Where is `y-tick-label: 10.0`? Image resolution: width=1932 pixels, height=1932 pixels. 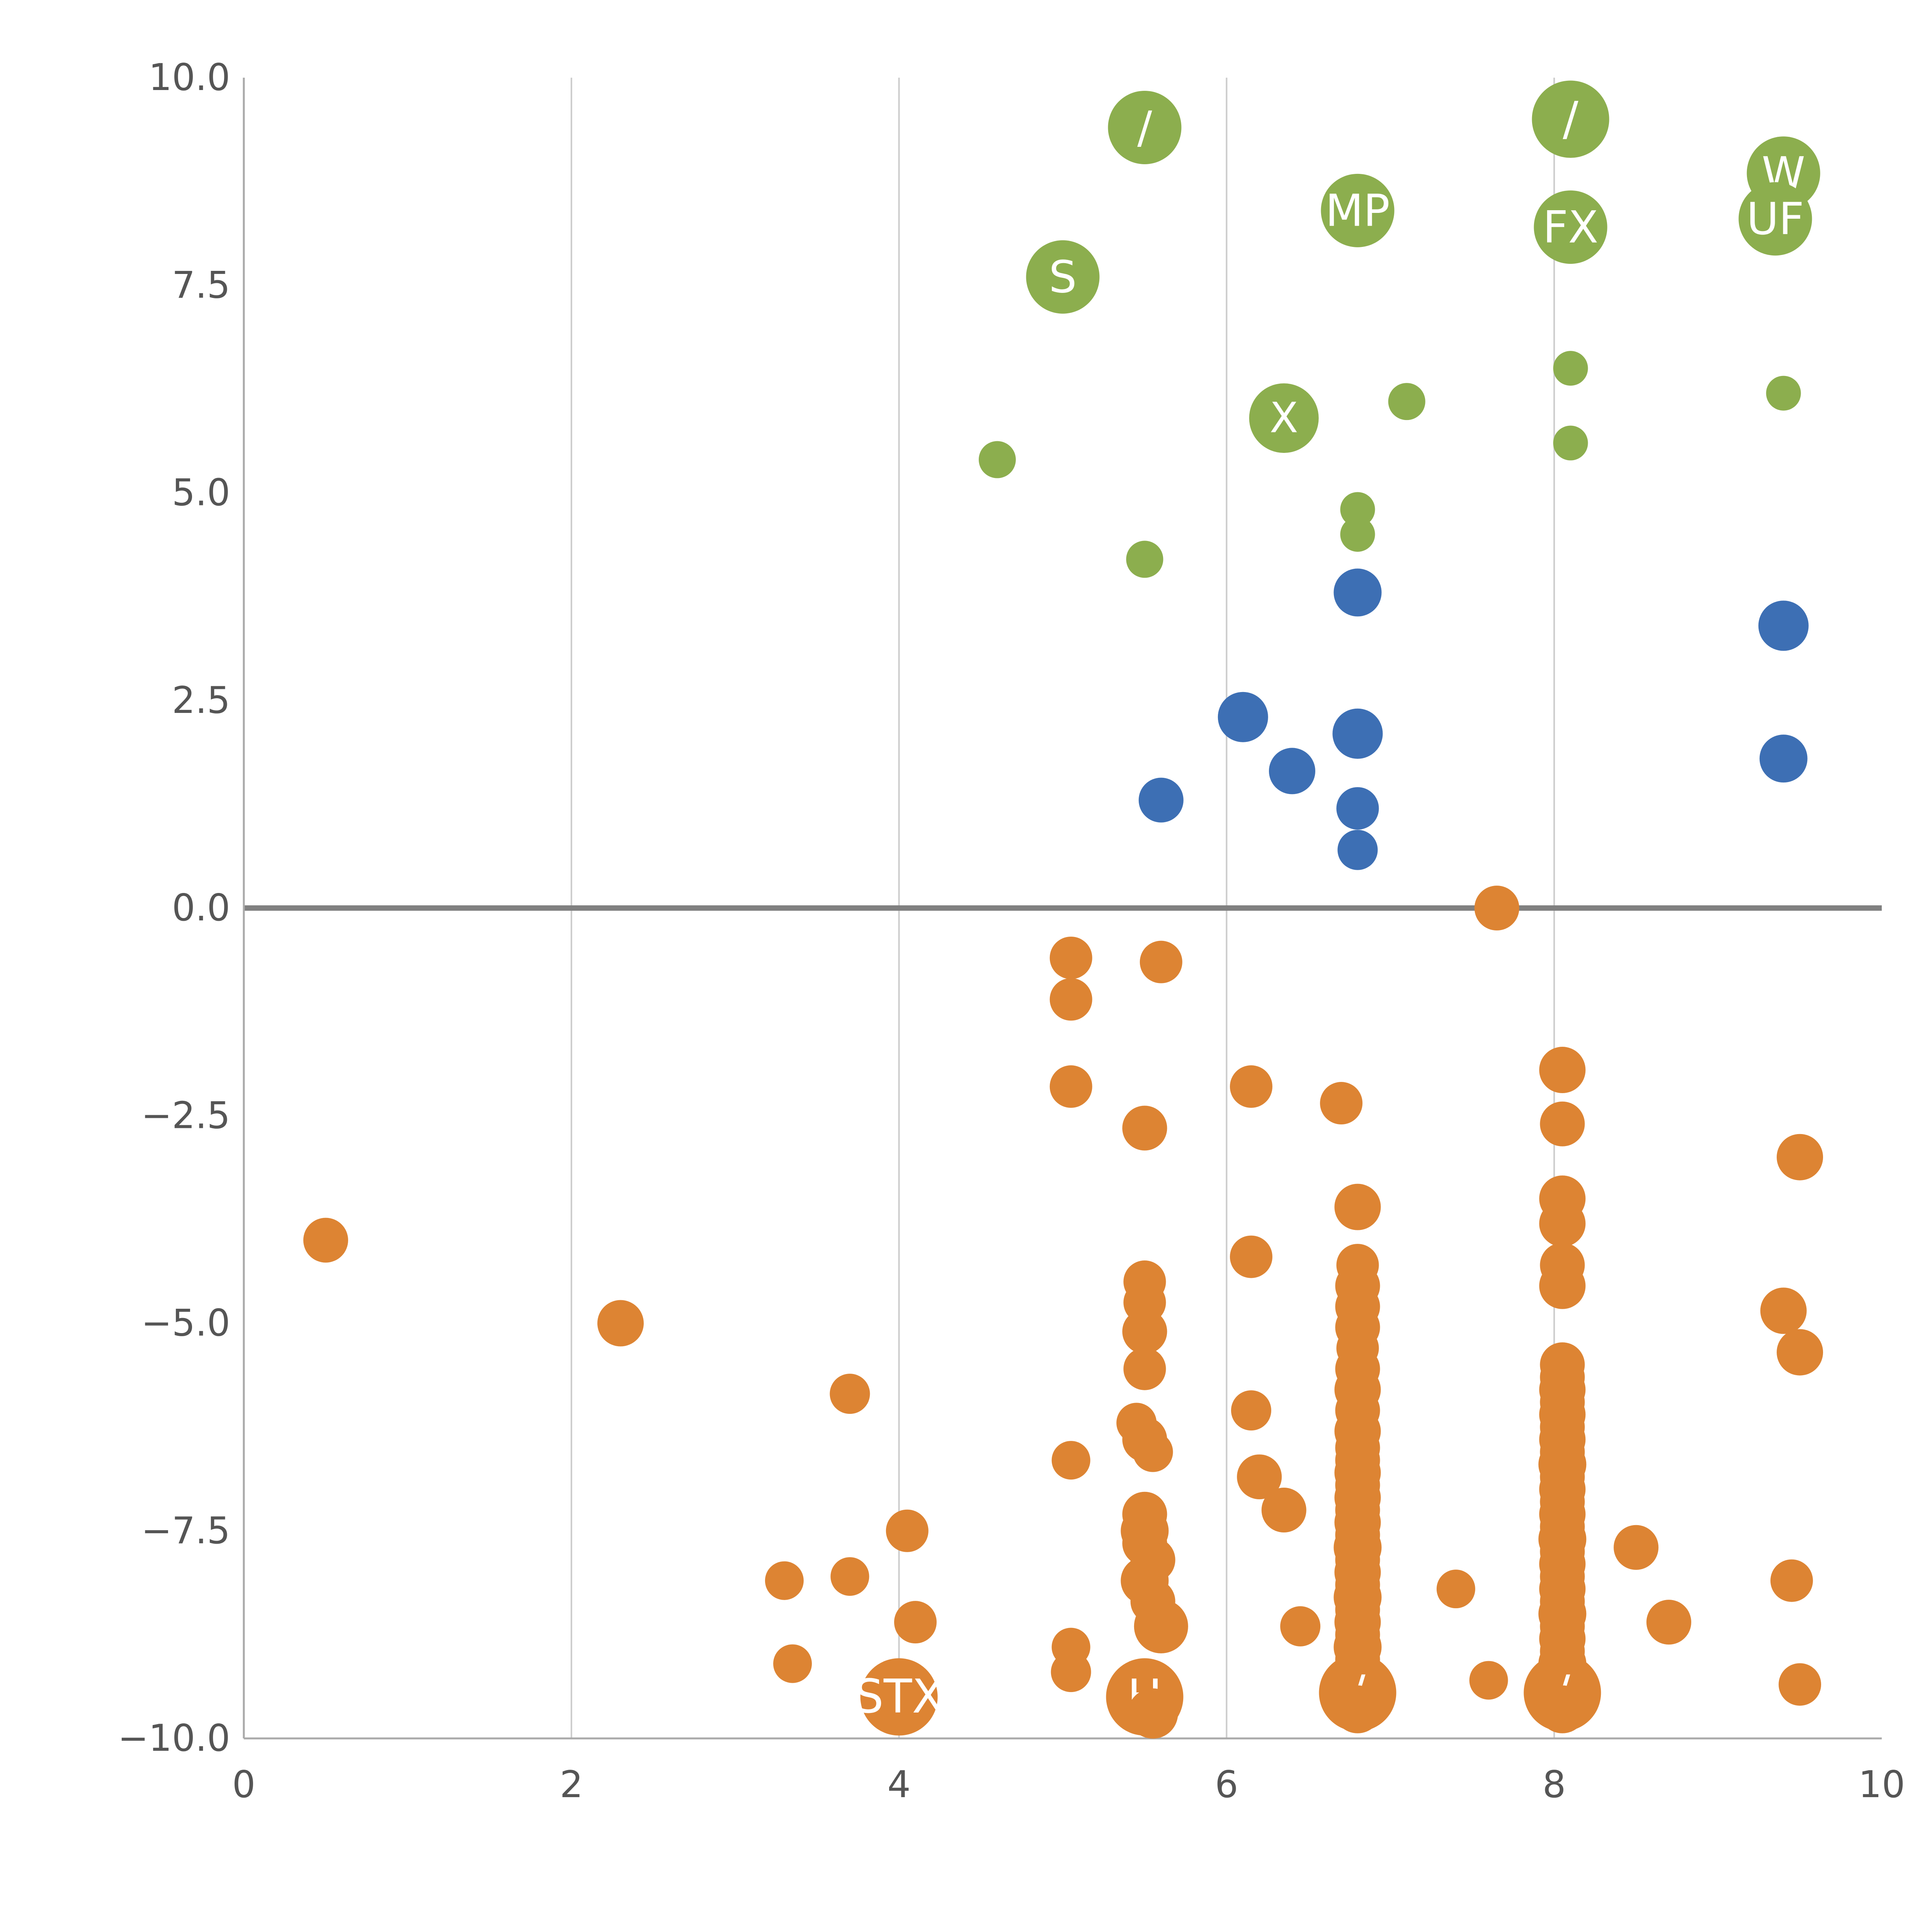
y-tick-label: 10.0 is located at coordinates (189, 78).